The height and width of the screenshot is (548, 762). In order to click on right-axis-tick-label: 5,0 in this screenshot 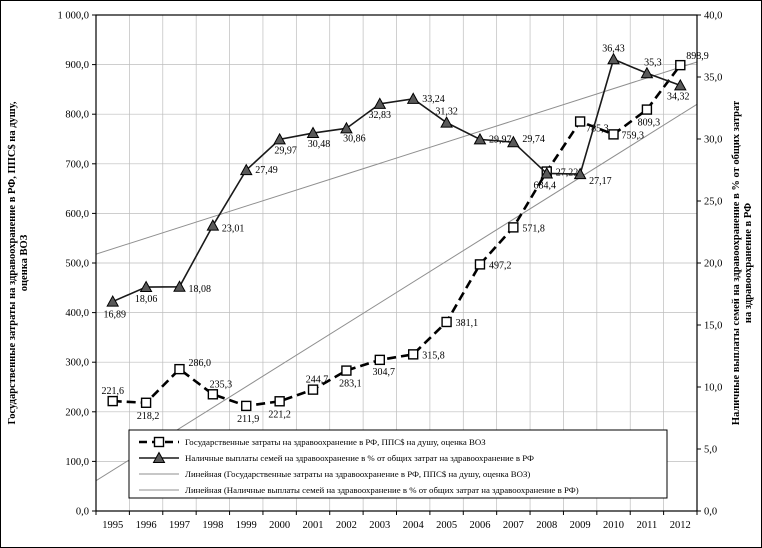, I will do `click(710, 450)`.